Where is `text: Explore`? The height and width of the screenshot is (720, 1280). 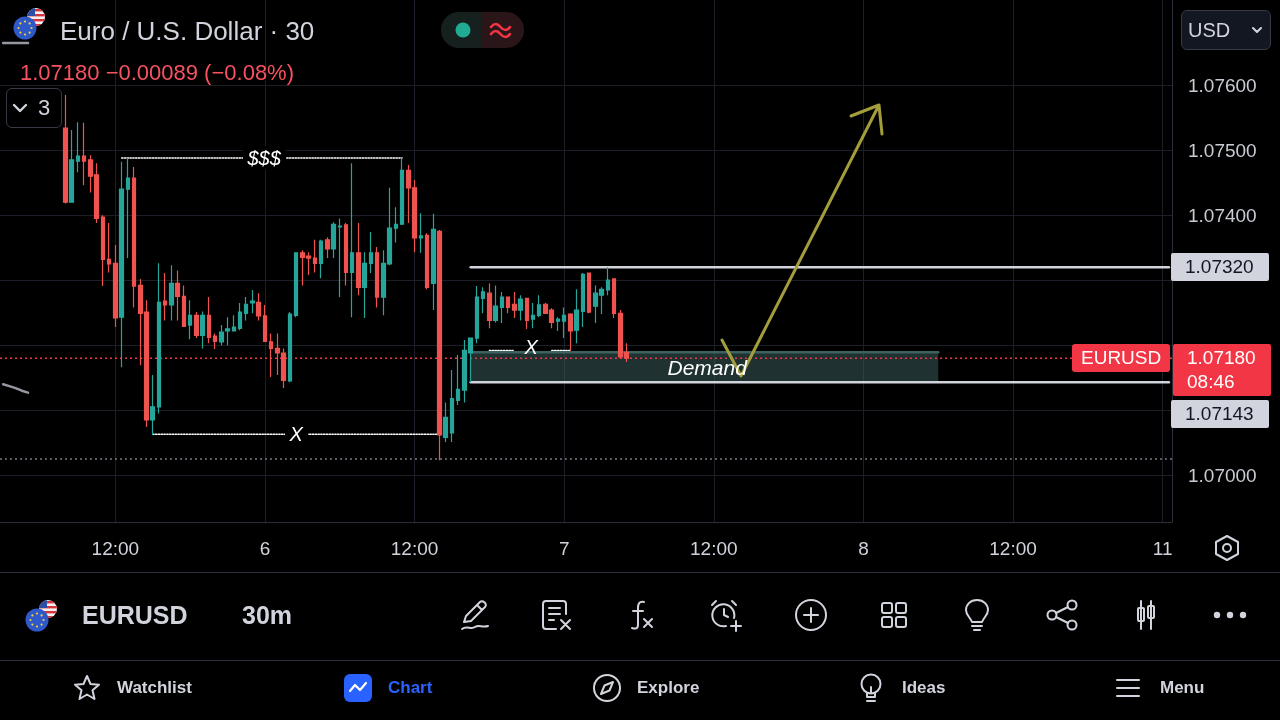
text: Explore is located at coordinates (668, 688).